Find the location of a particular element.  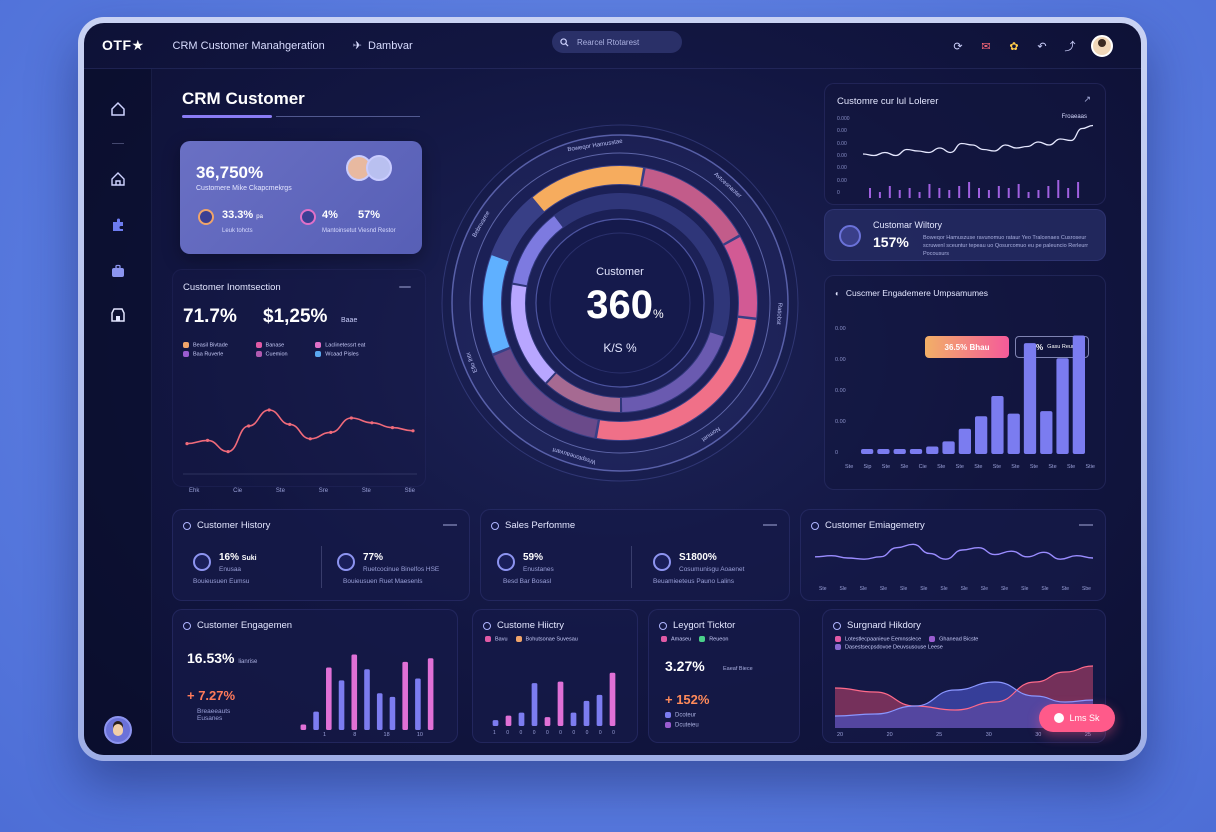

search-input: Rearcel Rtotarest is located at coordinates (608, 42).